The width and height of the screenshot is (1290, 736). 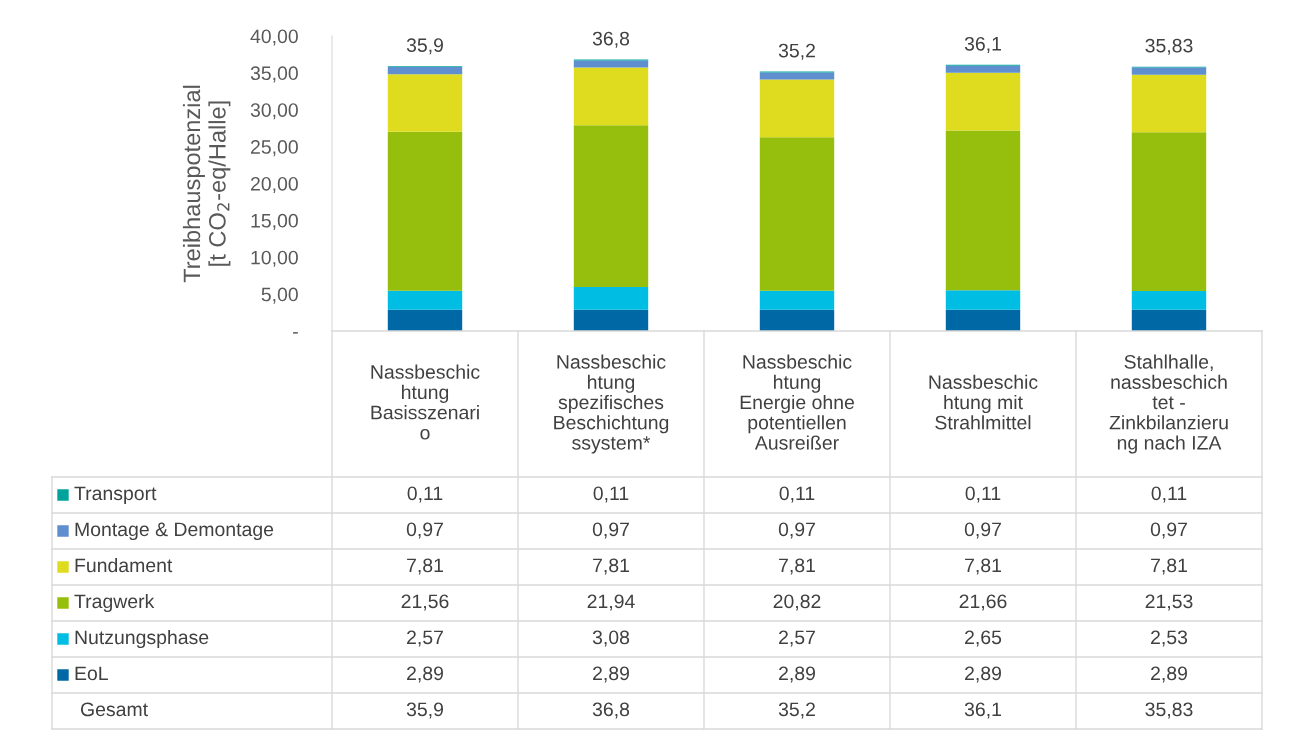 I want to click on text: 35,9, so click(x=424, y=710).